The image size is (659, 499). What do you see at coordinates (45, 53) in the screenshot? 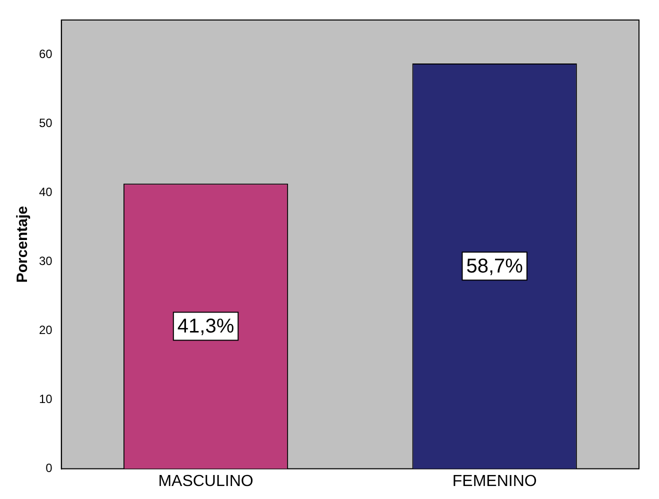
I see `y-tick-label: 60` at bounding box center [45, 53].